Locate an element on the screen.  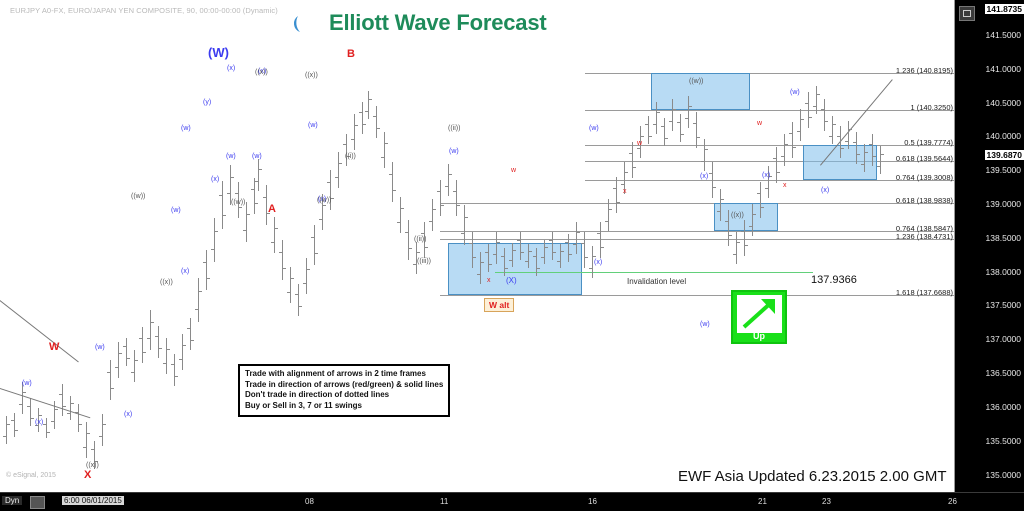
wave-label-sw-1: w is located at coordinates (514, 170).